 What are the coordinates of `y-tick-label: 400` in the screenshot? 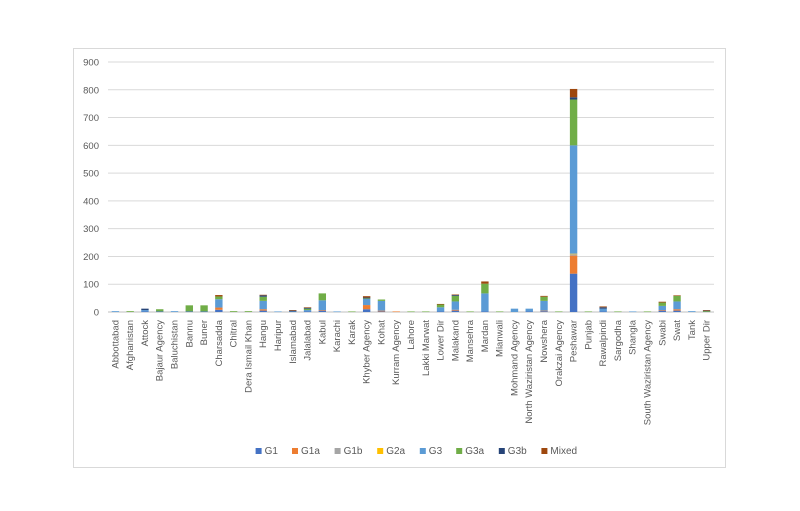 It's located at (91, 201).